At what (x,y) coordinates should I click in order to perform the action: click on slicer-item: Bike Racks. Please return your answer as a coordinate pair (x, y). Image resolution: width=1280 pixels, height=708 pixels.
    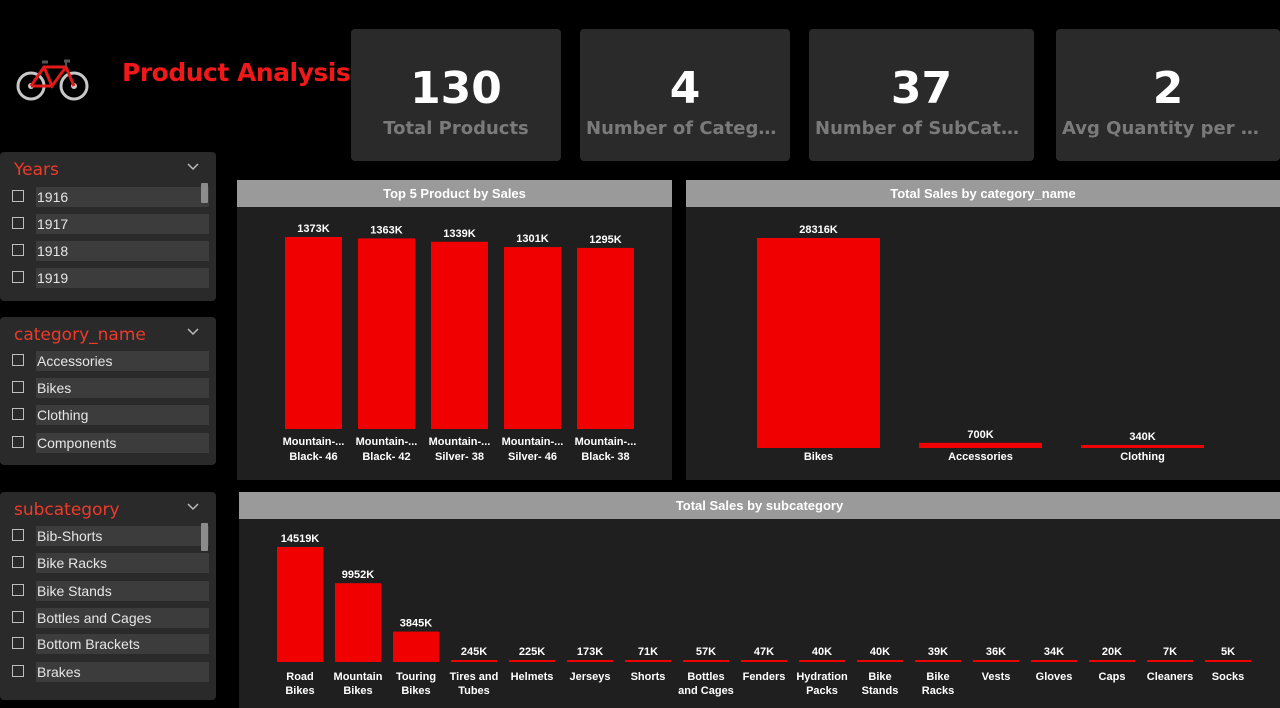
    Looking at the image, I should click on (110, 563).